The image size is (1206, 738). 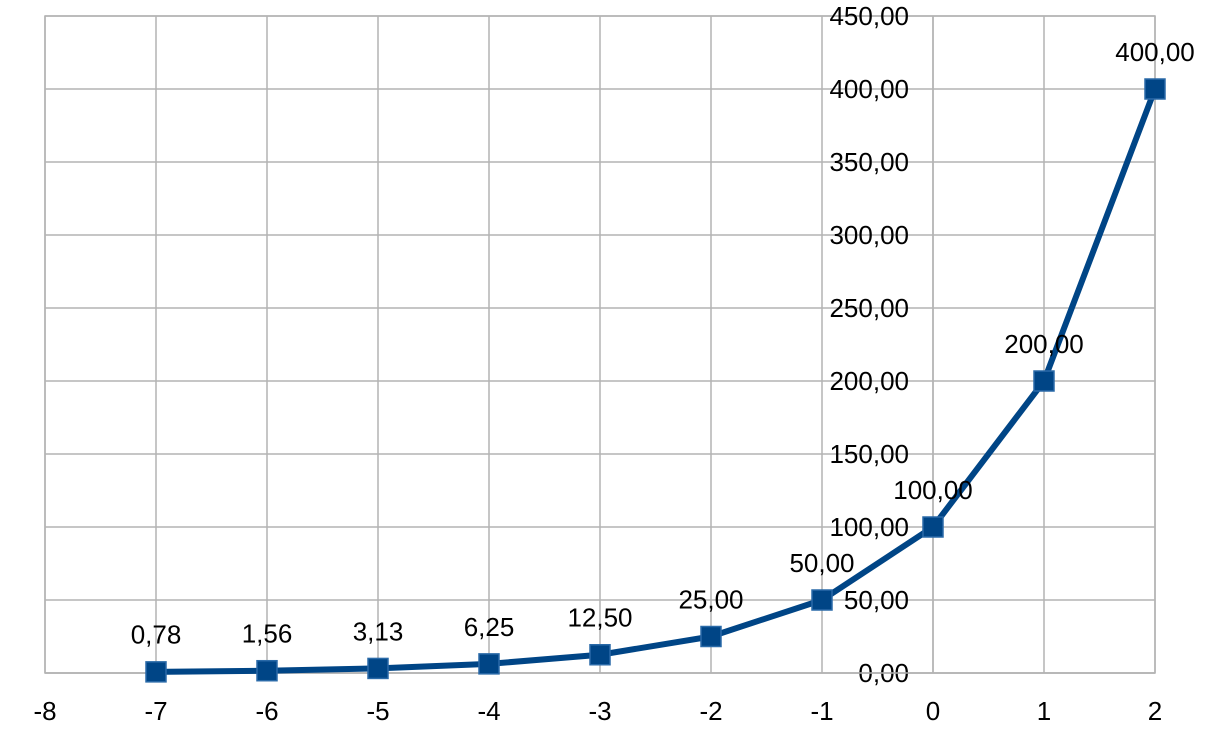 What do you see at coordinates (710, 599) in the screenshot?
I see `data-label: 25,00` at bounding box center [710, 599].